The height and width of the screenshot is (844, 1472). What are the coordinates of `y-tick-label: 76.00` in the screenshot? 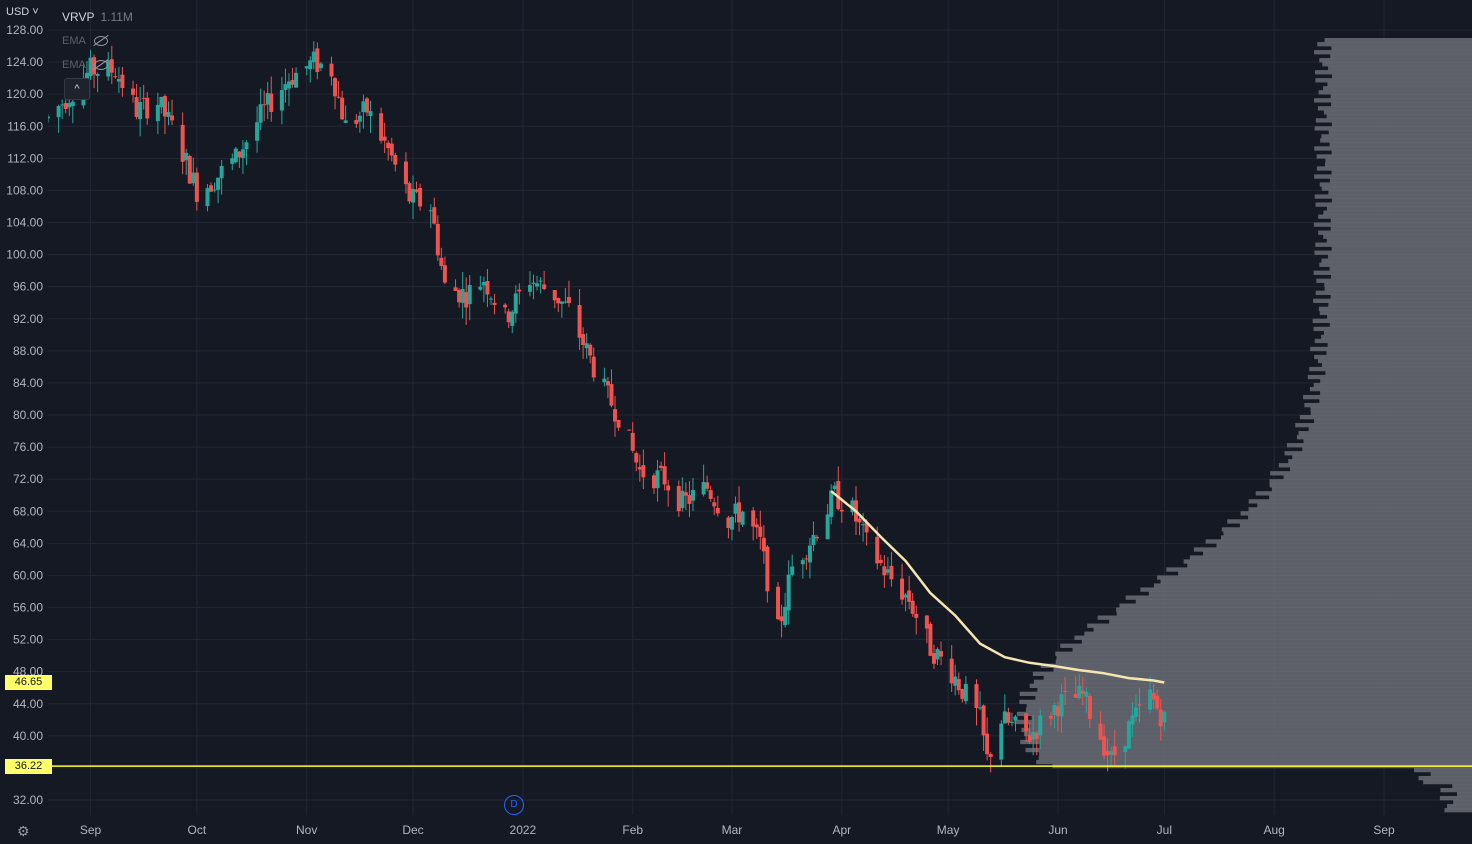 It's located at (28, 447).